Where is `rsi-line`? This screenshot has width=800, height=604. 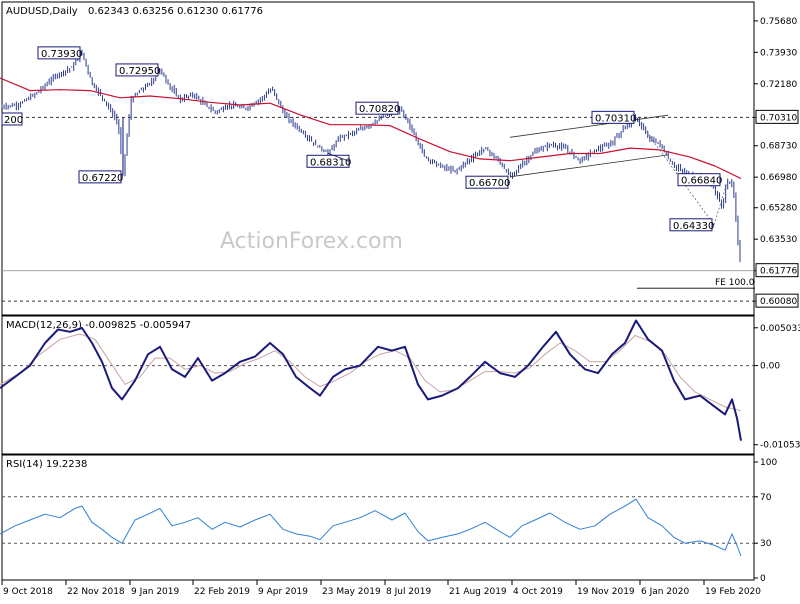
rsi-line is located at coordinates (371, 527).